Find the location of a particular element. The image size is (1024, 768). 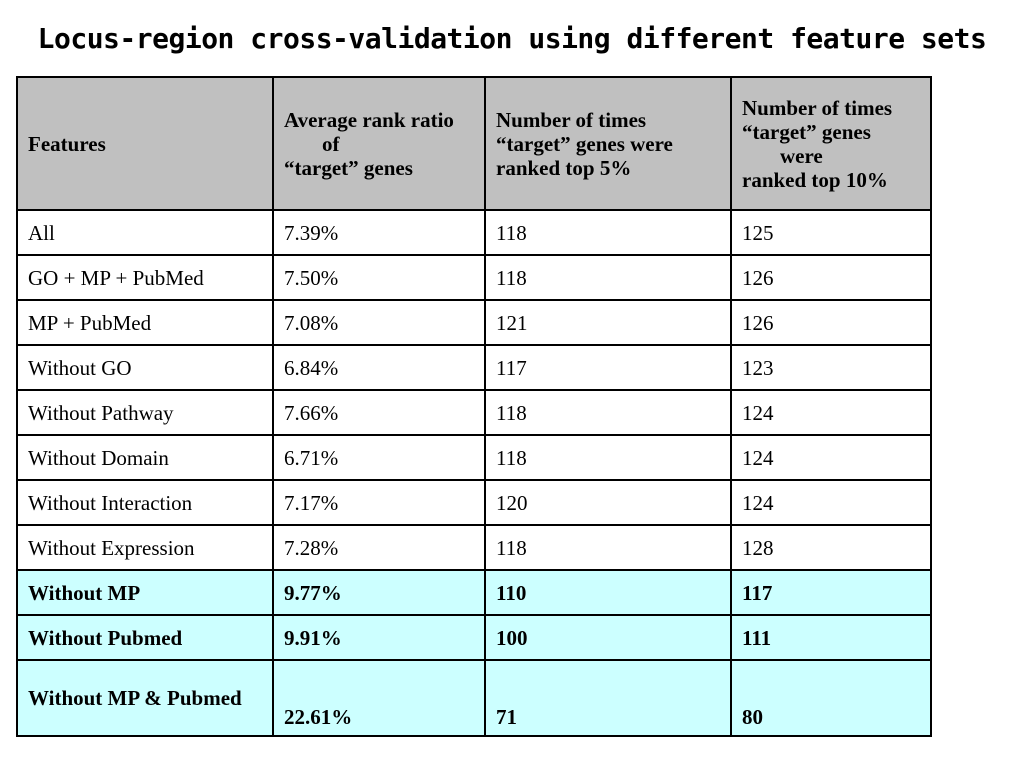

feature-cell: Without Interaction is located at coordinates (145, 502).